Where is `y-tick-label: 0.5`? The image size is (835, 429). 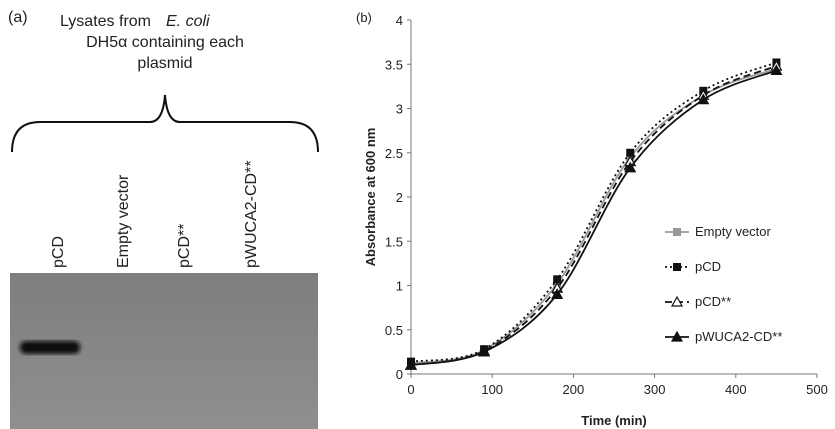 y-tick-label: 0.5 is located at coordinates (394, 330).